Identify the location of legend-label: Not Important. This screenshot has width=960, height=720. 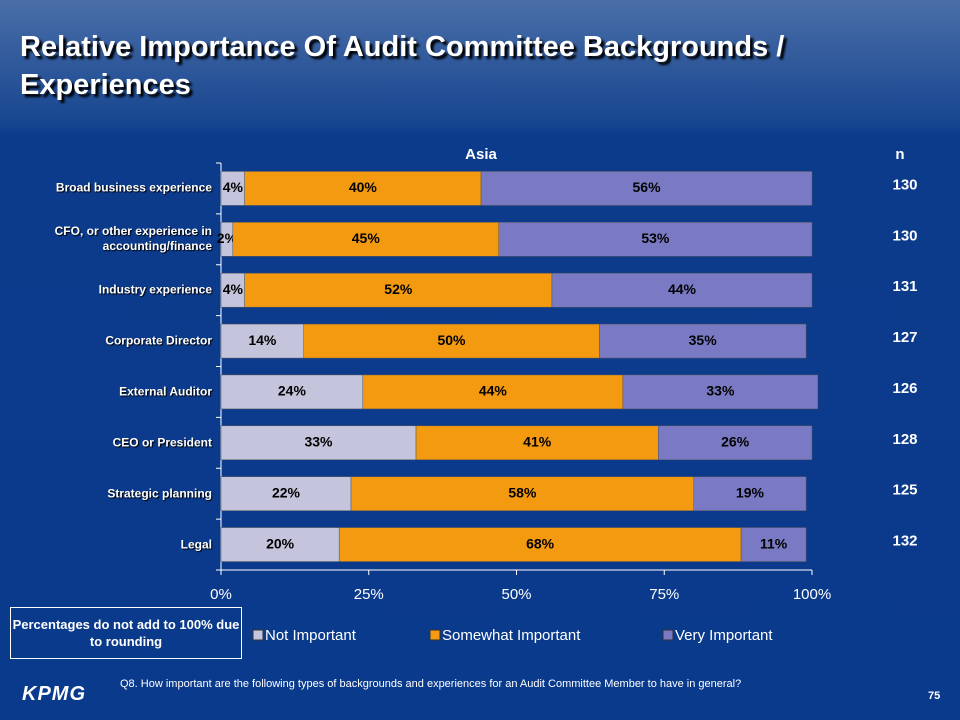
(311, 635).